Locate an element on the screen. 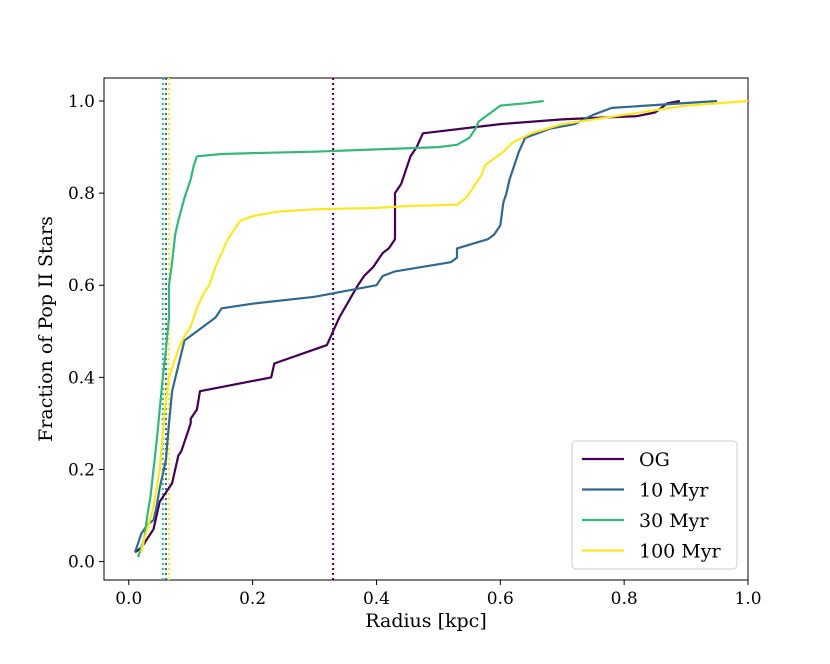  y-axis-label: Fraction of Pop II Stars is located at coordinates (46, 329).